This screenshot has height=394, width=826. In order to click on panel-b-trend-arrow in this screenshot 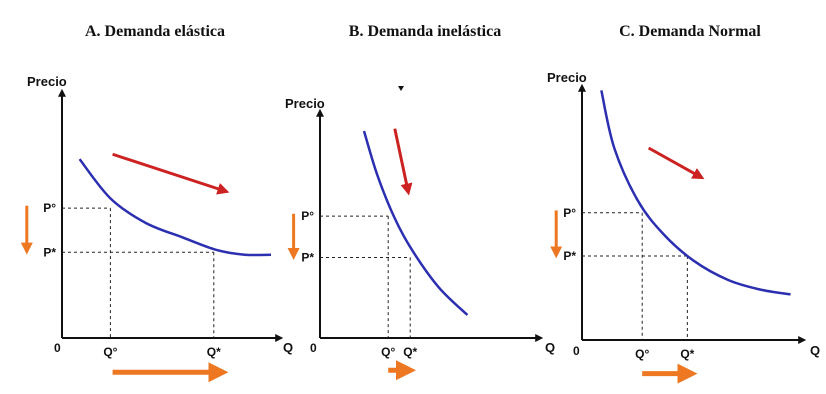, I will do `click(401, 160)`.